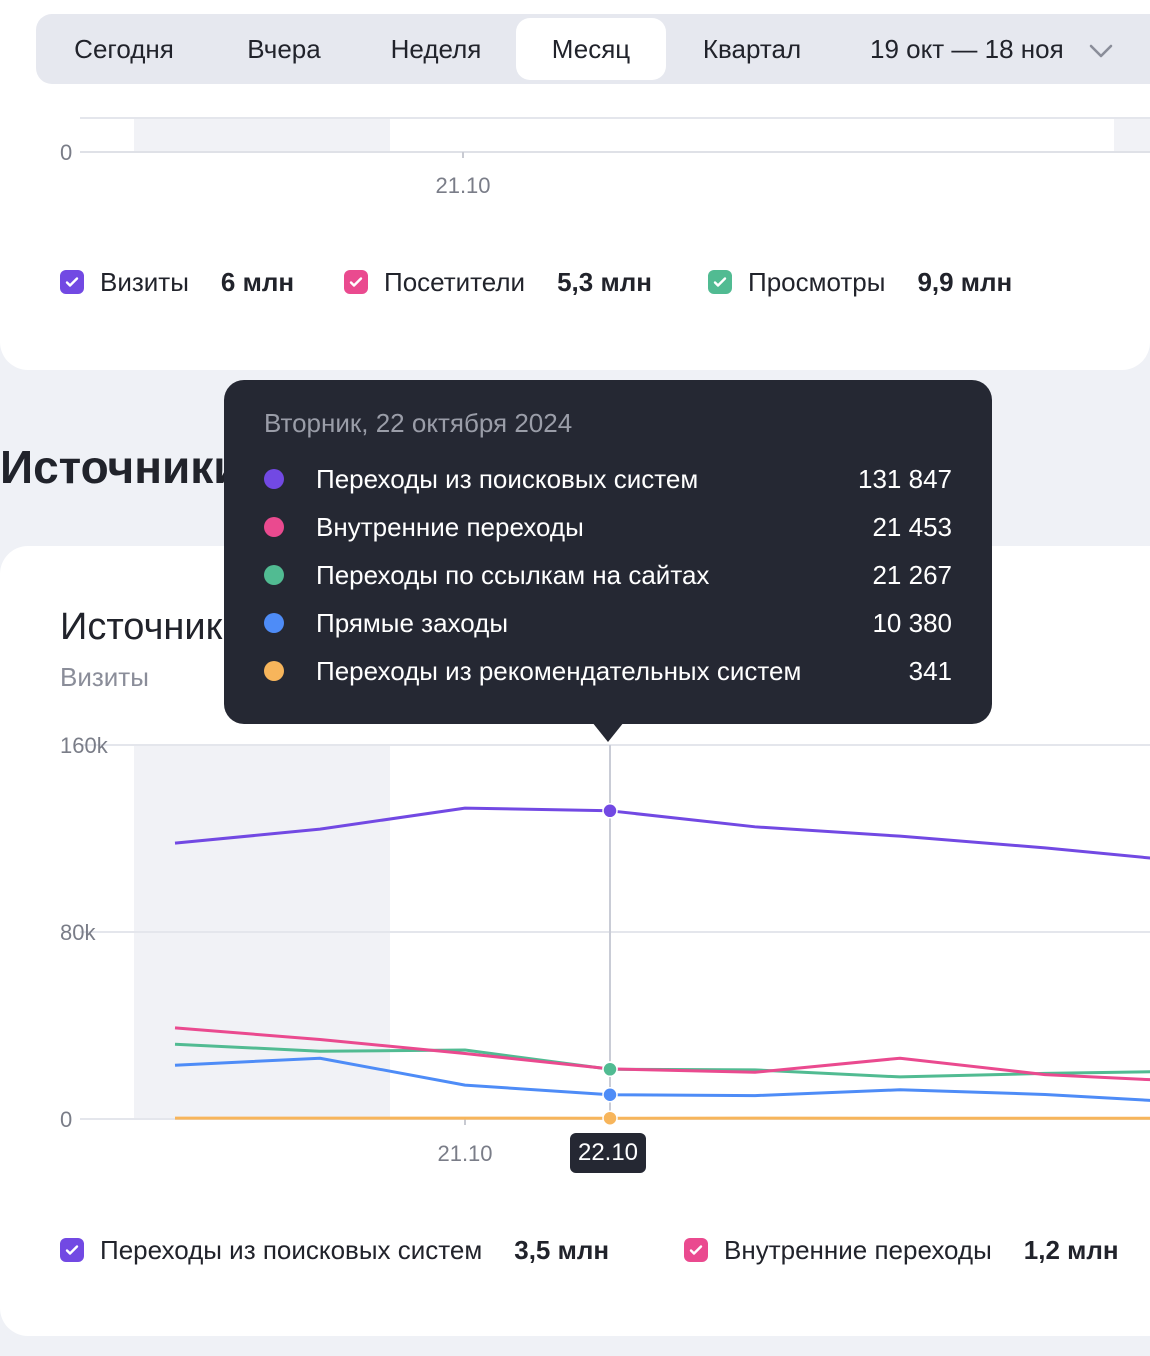 This screenshot has width=1150, height=1356. Describe the element at coordinates (257, 281) in the screenshot. I see `legend-value: 6 млн` at that location.